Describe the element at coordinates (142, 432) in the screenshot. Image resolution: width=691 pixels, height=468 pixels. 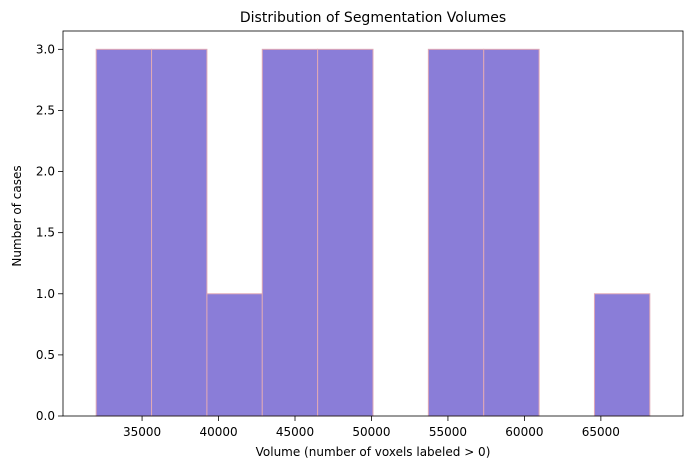
I see `x-tick-label: 35000` at that location.